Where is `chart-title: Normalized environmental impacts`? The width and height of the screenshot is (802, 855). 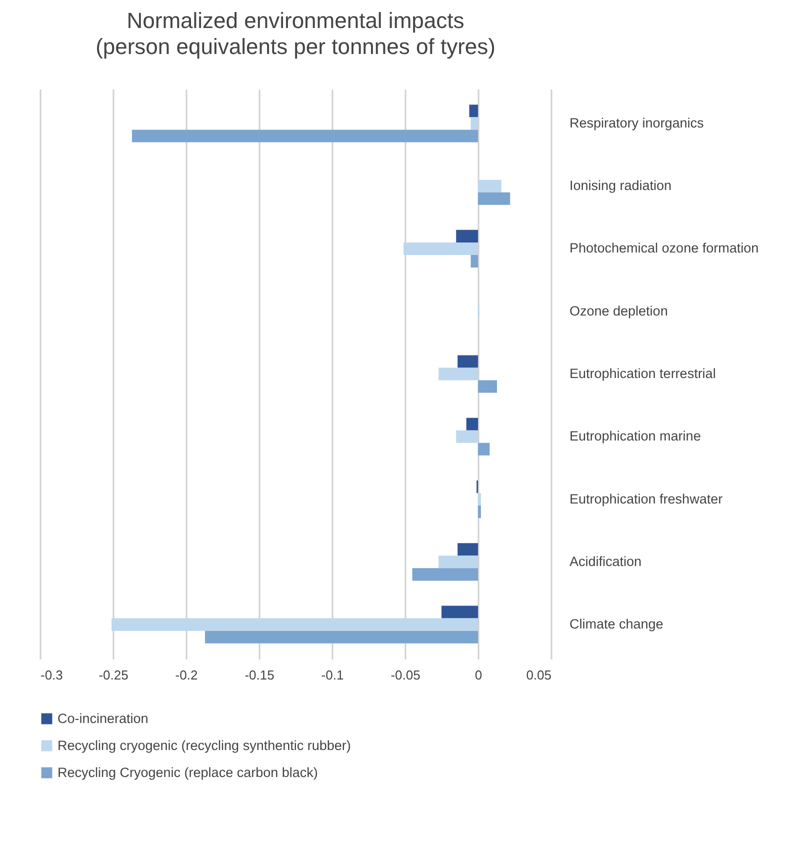 chart-title: Normalized environmental impacts is located at coordinates (295, 20).